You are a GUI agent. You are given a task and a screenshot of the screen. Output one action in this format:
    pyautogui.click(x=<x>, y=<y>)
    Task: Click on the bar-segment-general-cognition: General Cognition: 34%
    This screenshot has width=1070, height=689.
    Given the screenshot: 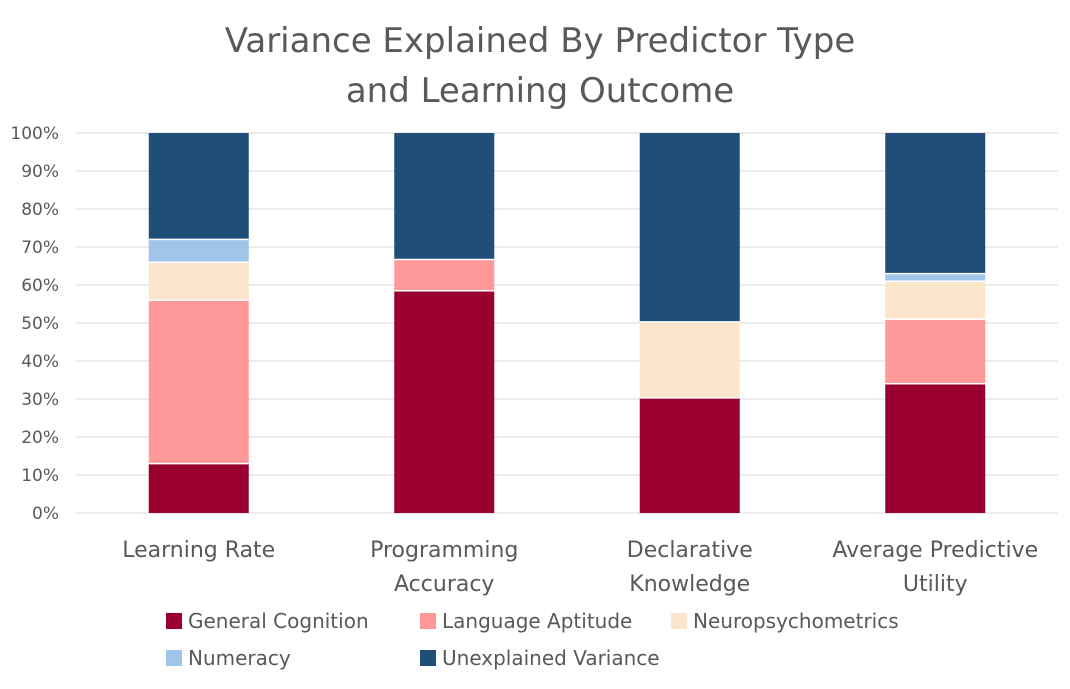 What is the action you would take?
    pyautogui.click(x=935, y=448)
    